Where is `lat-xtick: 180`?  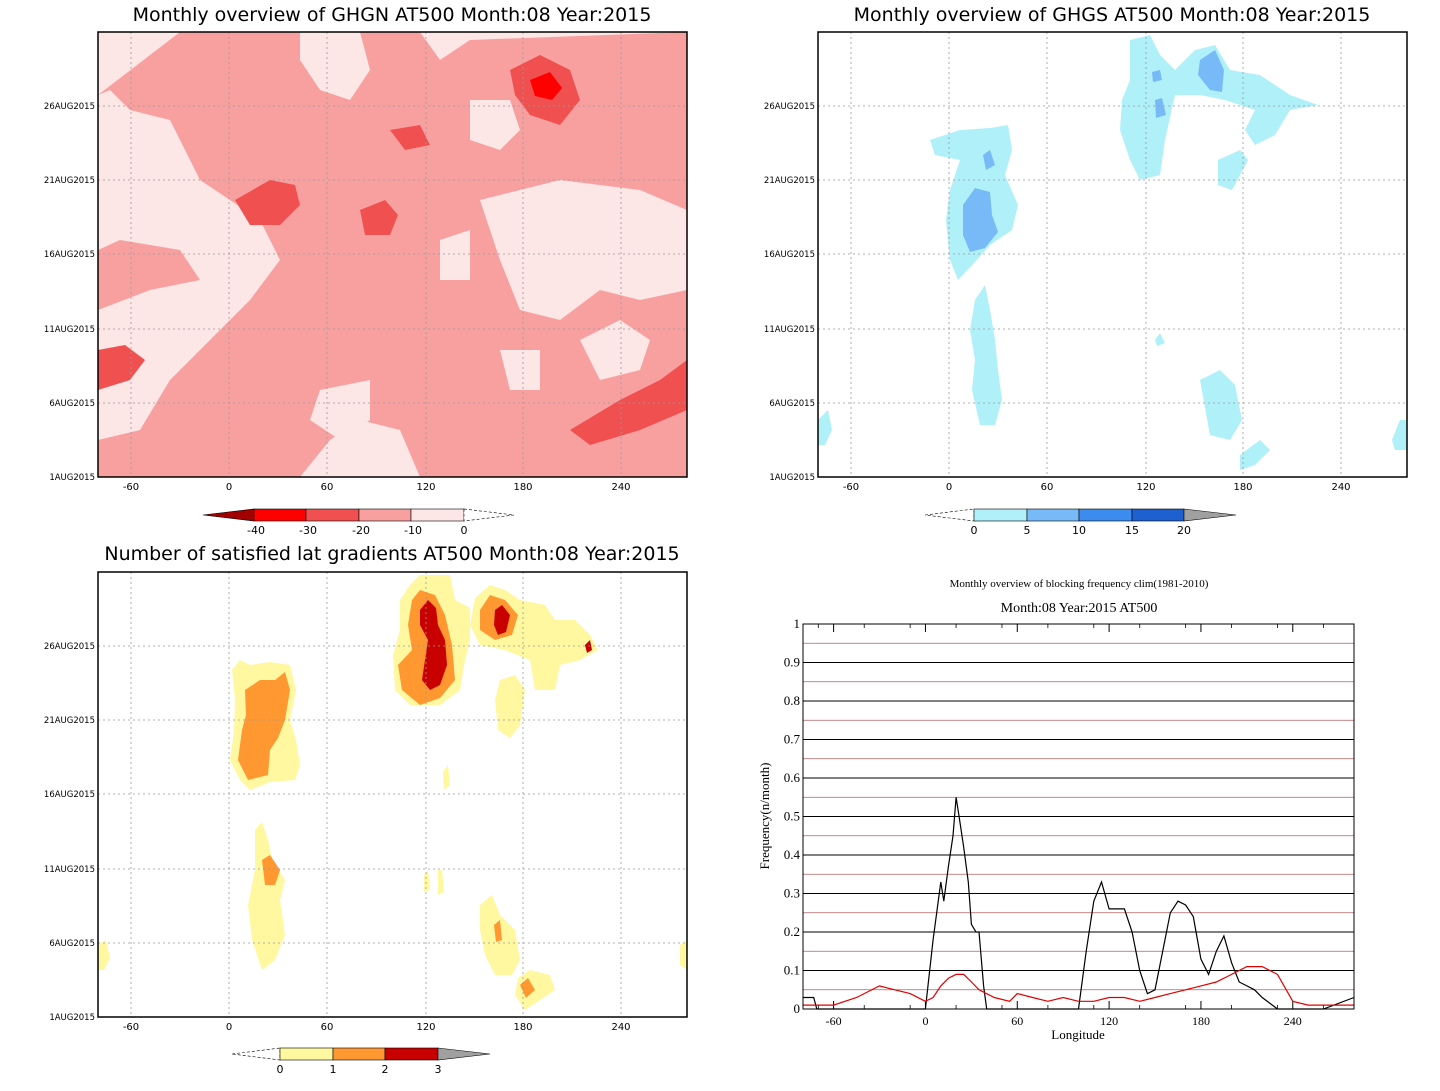
lat-xtick: 180 is located at coordinates (522, 1027).